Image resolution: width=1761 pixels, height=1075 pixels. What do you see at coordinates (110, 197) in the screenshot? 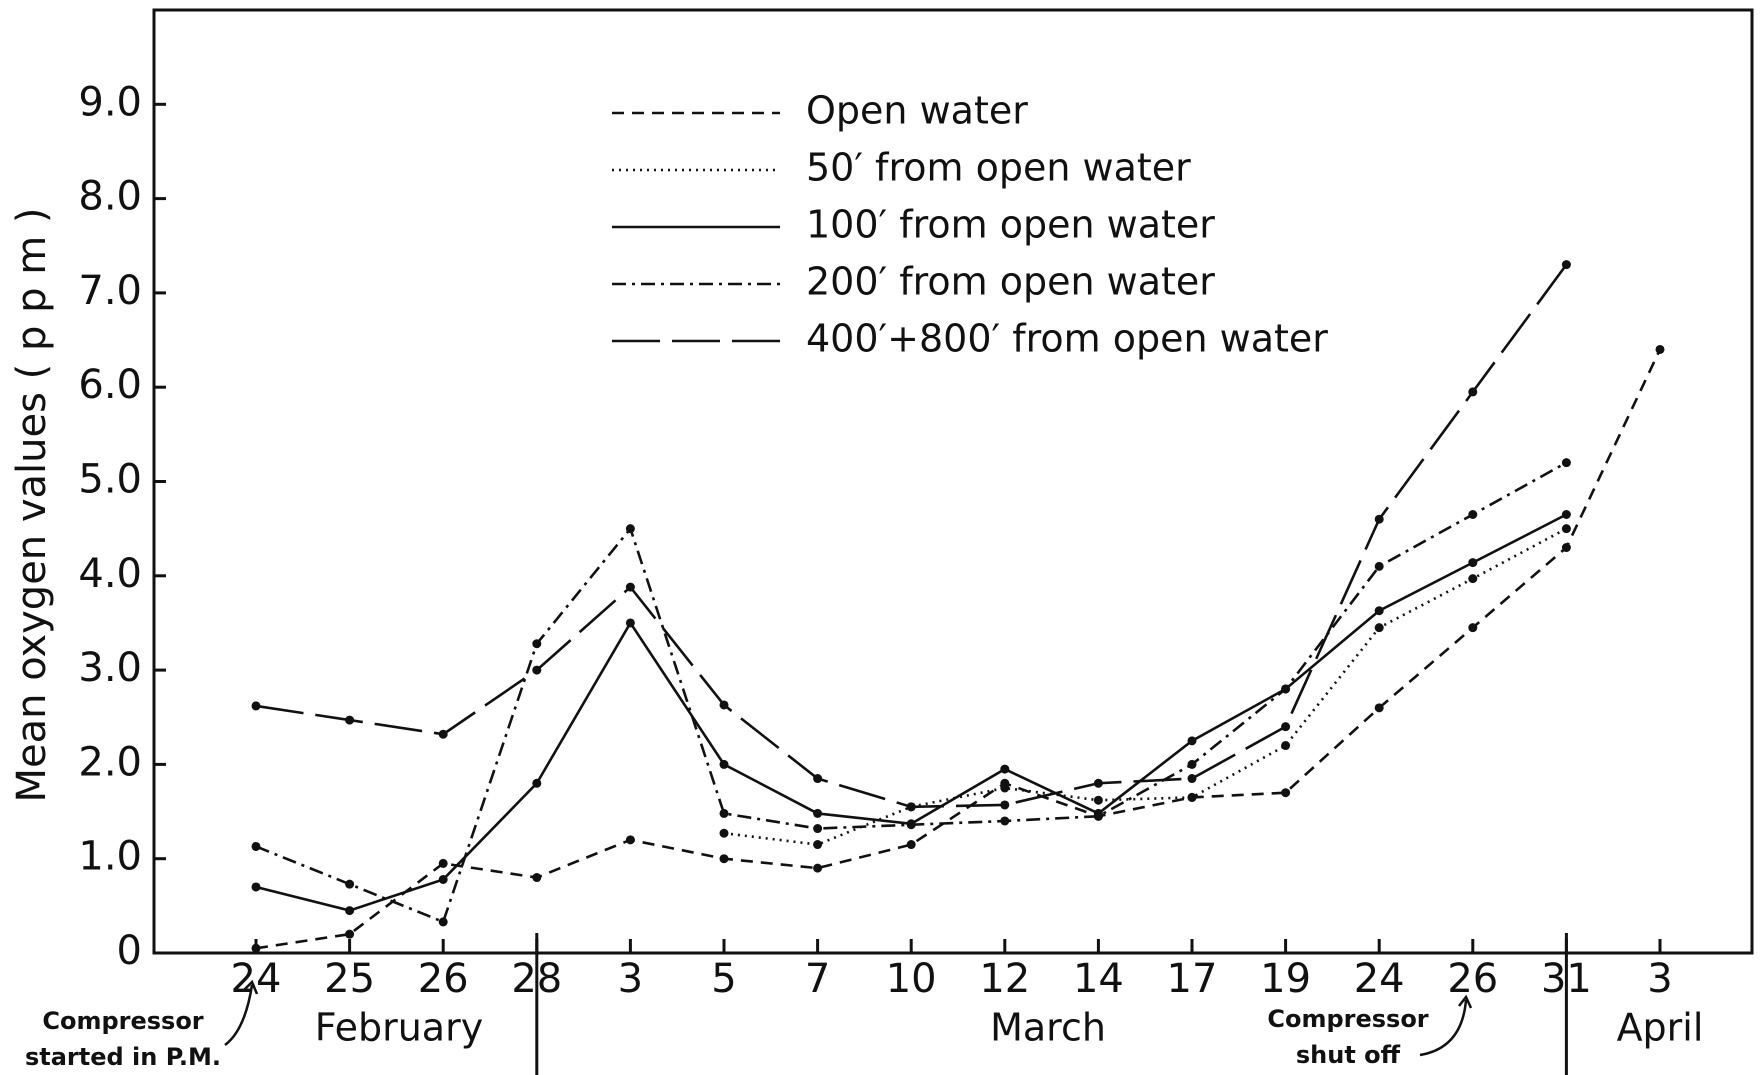
I see `y-tick-label: 8.0` at bounding box center [110, 197].